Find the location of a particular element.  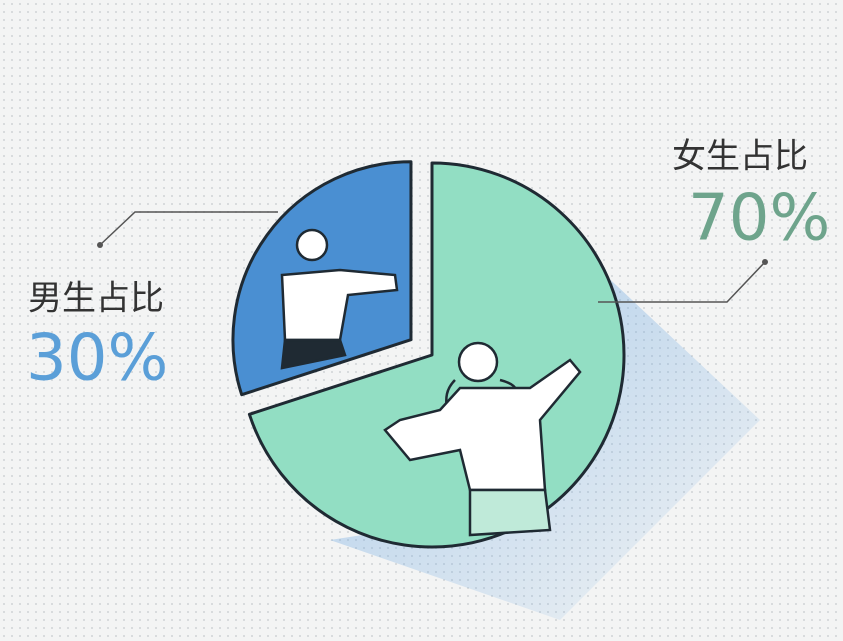

value-label: 30% is located at coordinates (97, 359).